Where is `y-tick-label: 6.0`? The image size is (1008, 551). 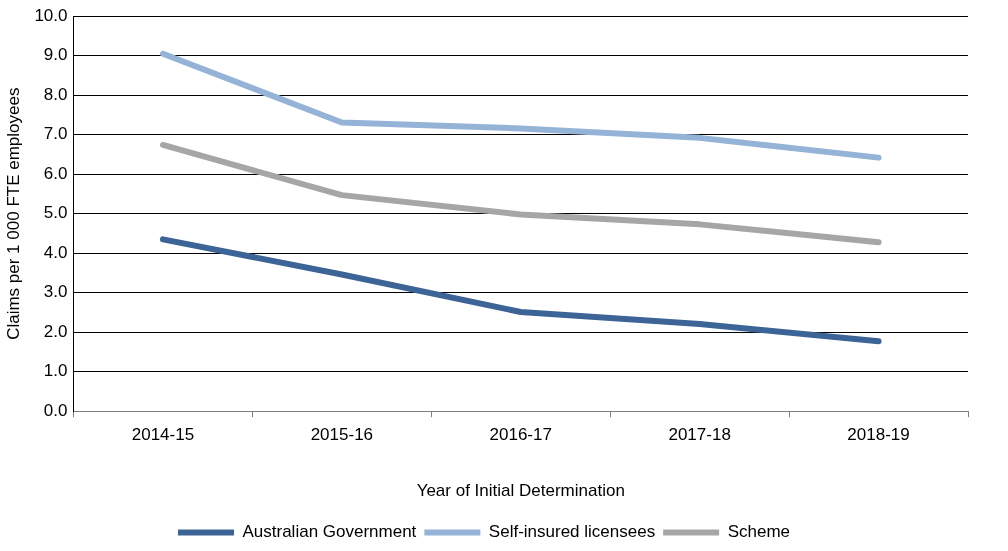
y-tick-label: 6.0 is located at coordinates (55, 173).